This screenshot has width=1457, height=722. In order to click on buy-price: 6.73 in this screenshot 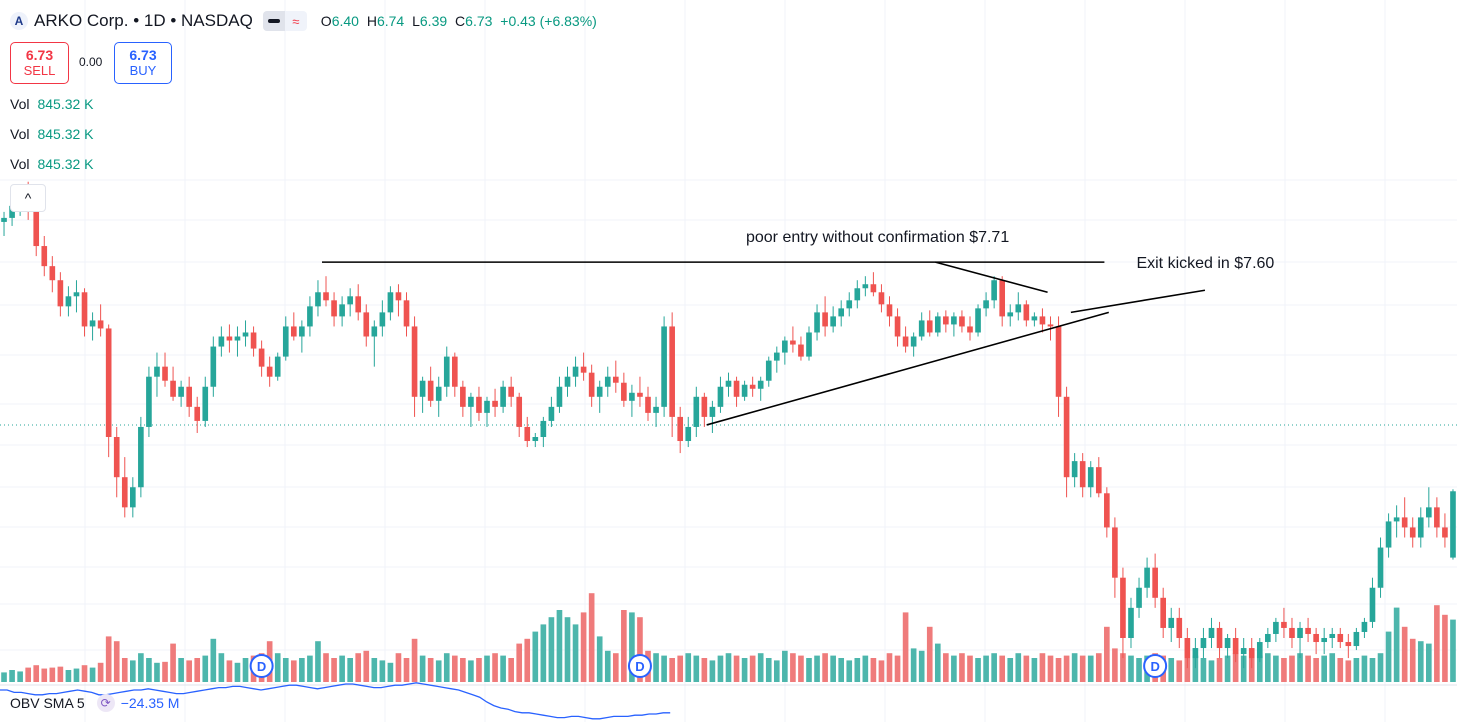, I will do `click(143, 55)`.